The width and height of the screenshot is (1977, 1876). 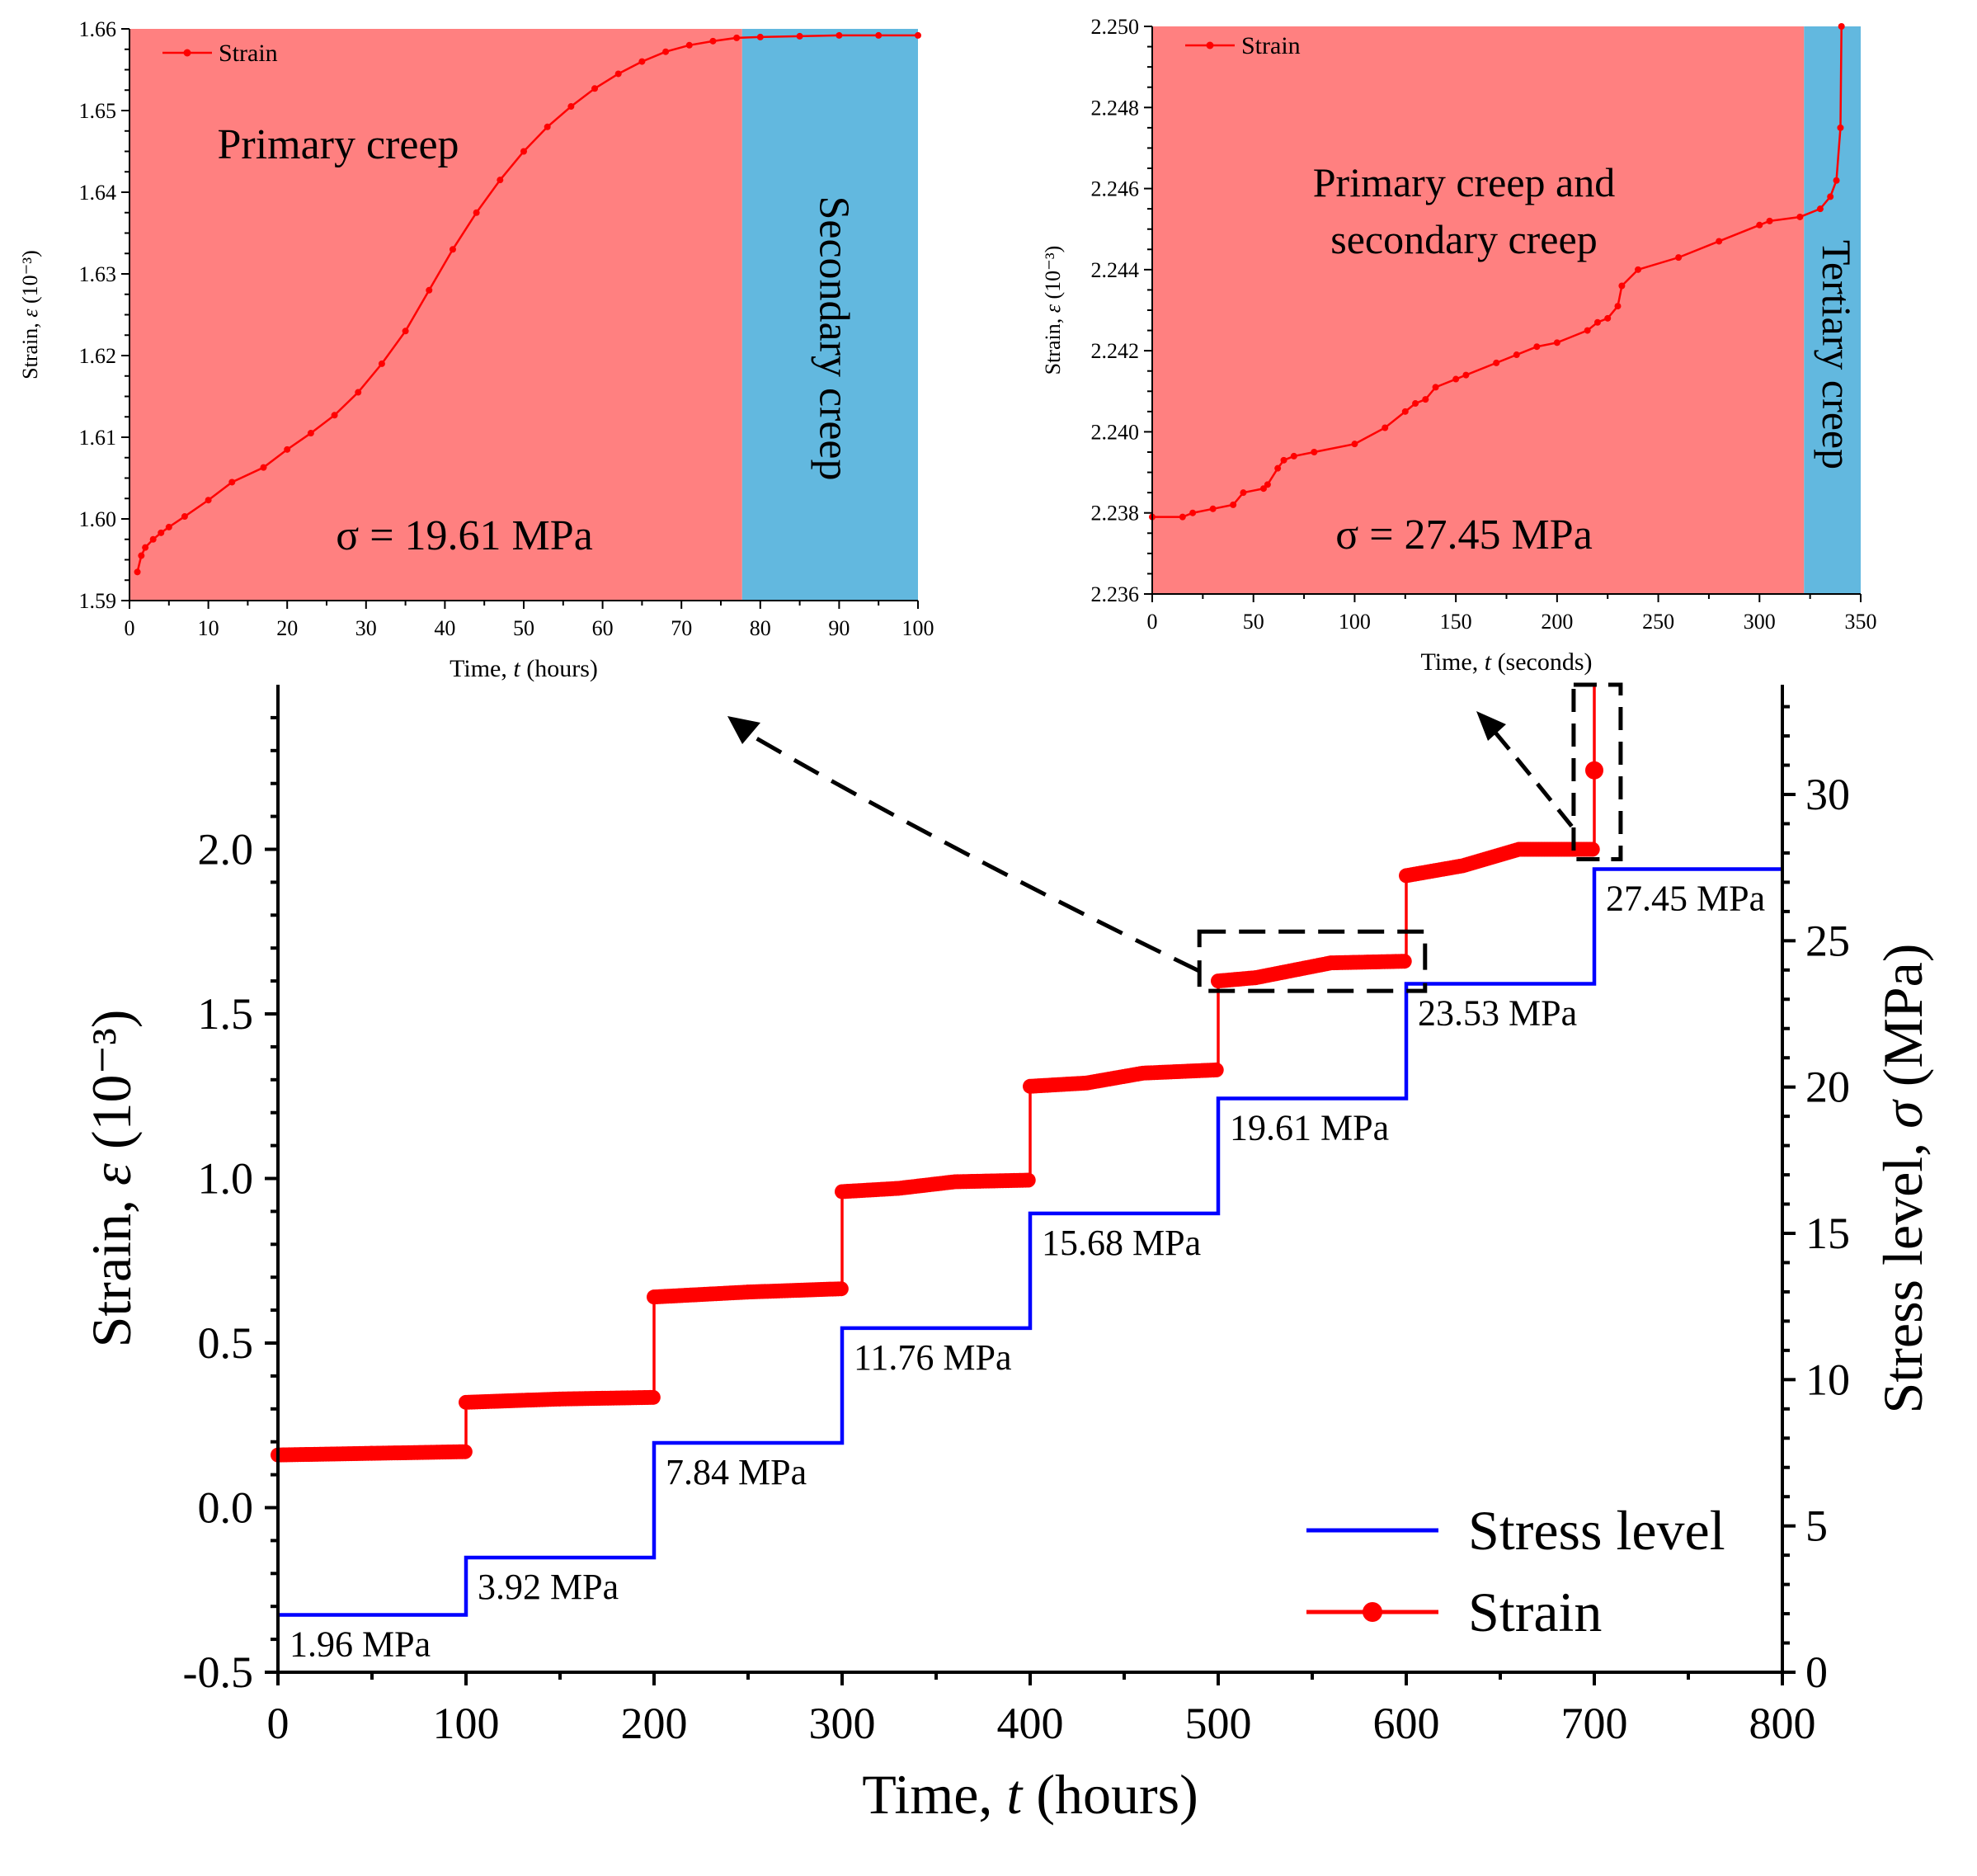 I want to click on inset2-legend-marker, so click(x=1210, y=45).